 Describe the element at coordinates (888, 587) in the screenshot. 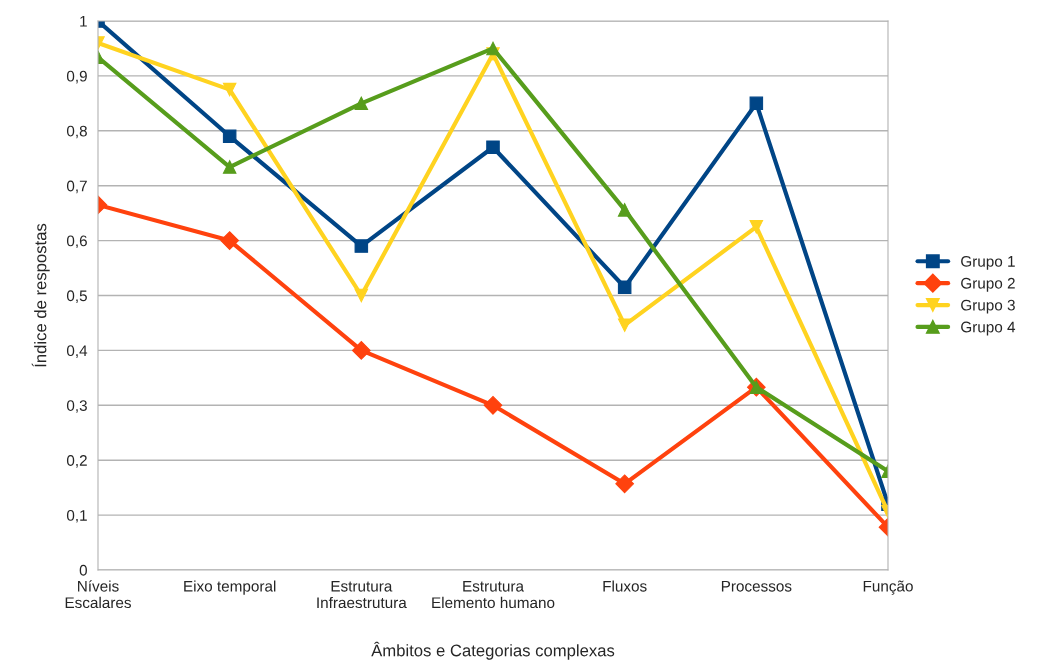

I see `x-tick-label: Função` at that location.